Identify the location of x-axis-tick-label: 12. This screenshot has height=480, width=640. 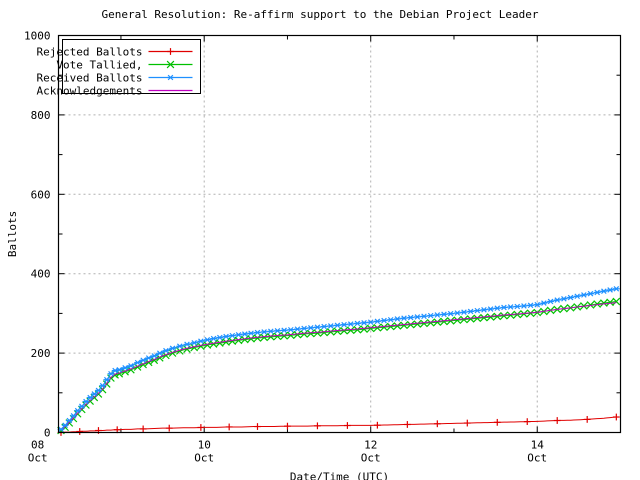
(370, 445).